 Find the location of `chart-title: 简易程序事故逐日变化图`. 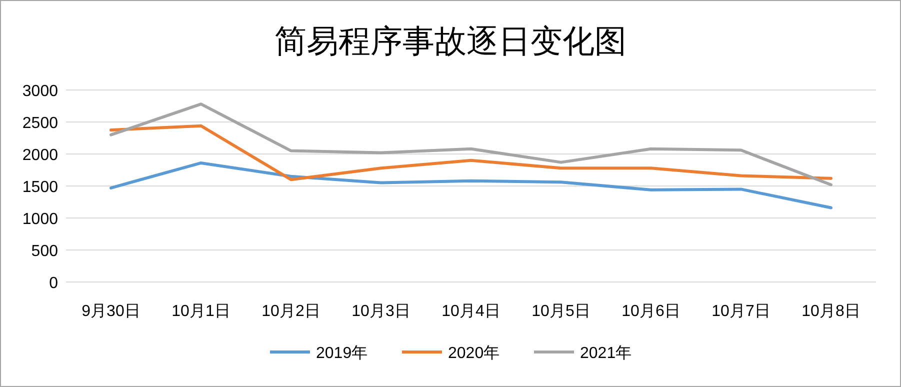

chart-title: 简易程序事故逐日变化图 is located at coordinates (450, 41).